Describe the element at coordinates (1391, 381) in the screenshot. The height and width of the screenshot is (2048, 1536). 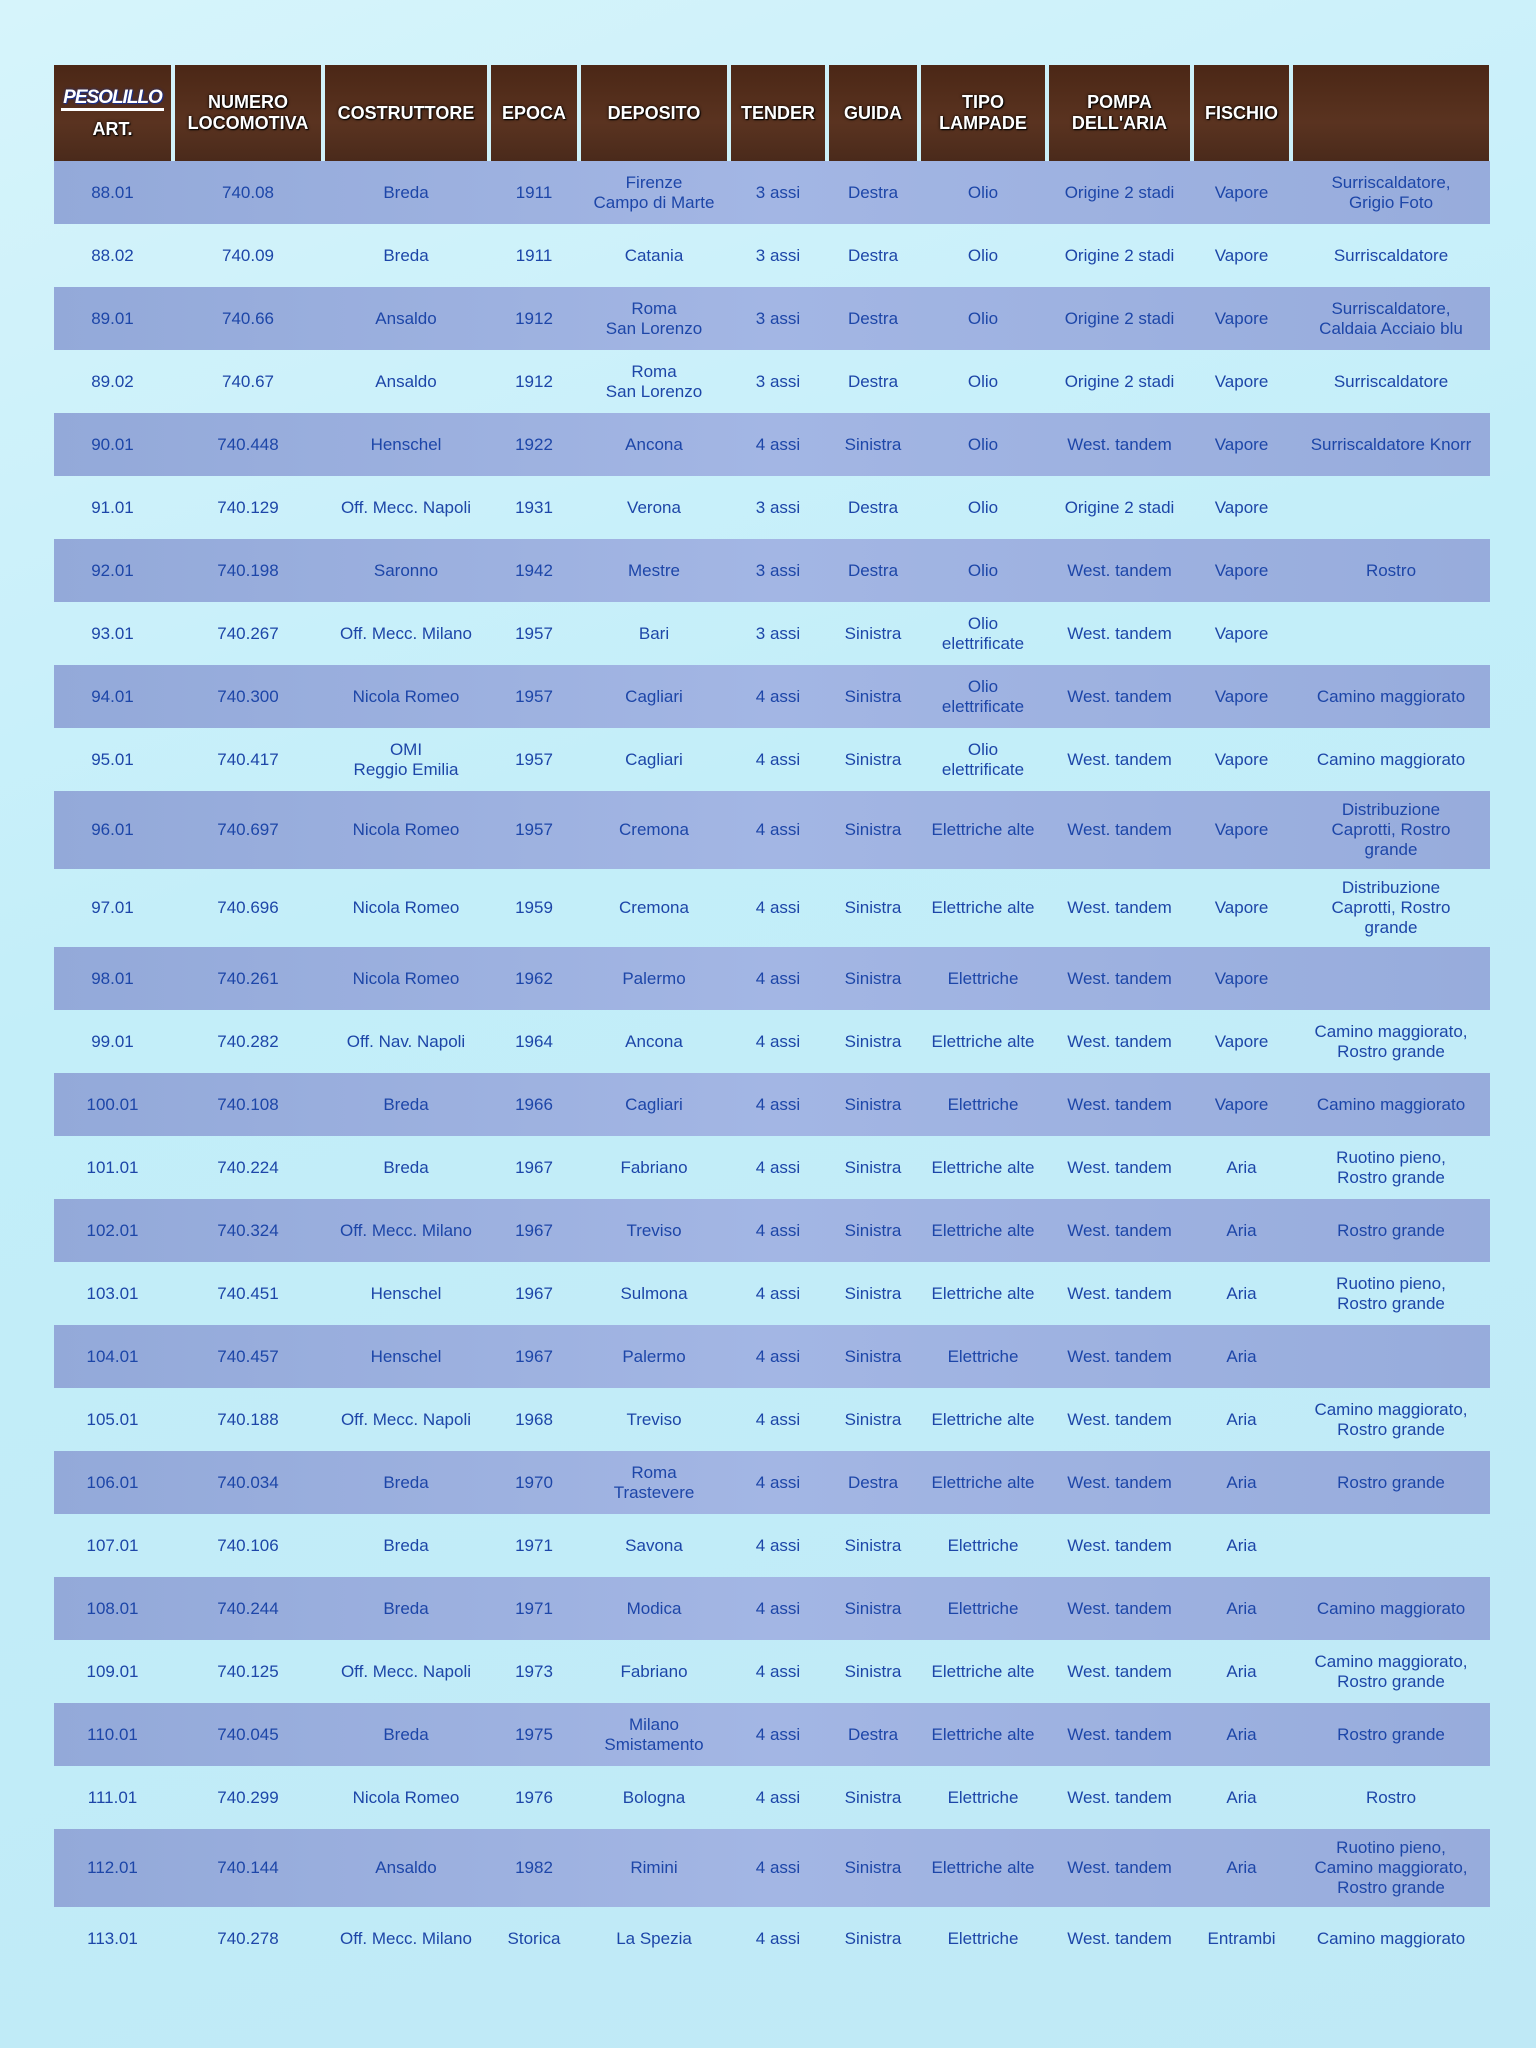
I see `cell-note: Surriscaldatore` at that location.